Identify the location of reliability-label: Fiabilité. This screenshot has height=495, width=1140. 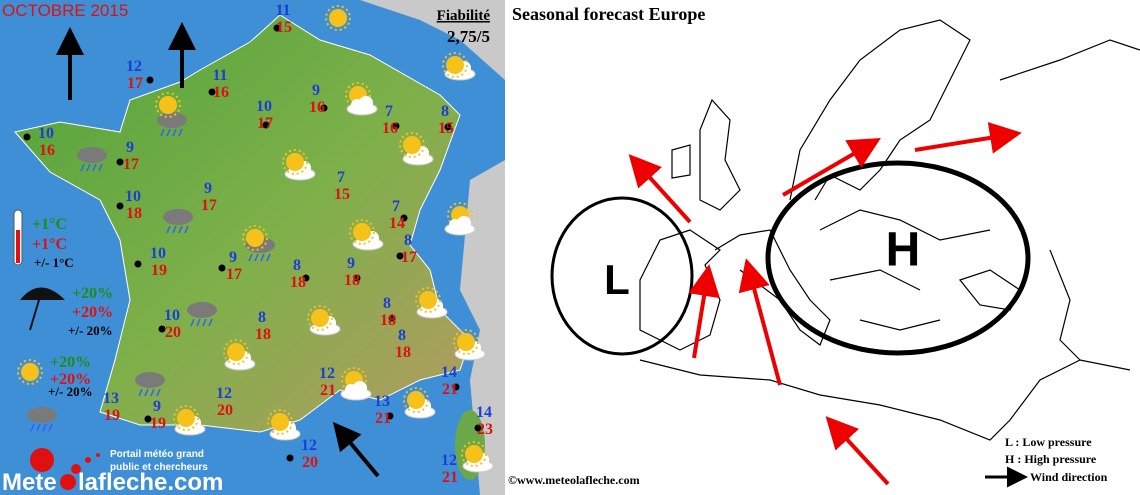
(464, 16).